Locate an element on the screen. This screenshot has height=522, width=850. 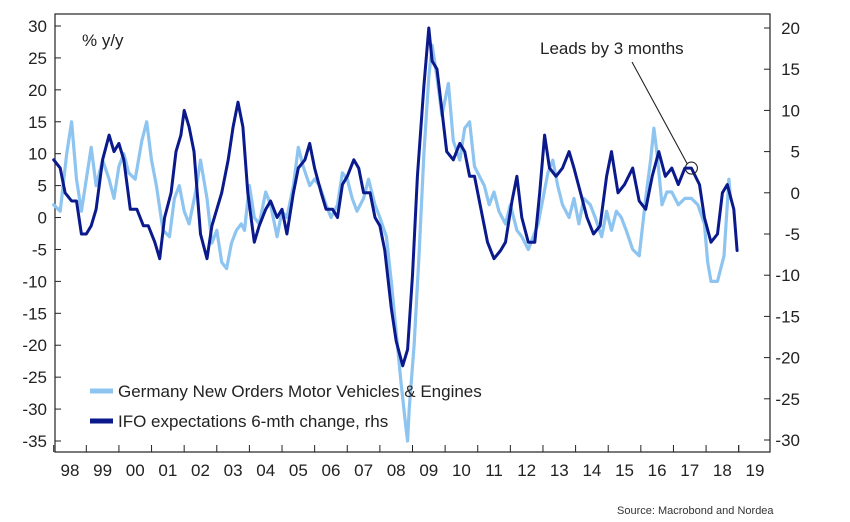
annotation: Leads by 3 months is located at coordinates (619, 107).